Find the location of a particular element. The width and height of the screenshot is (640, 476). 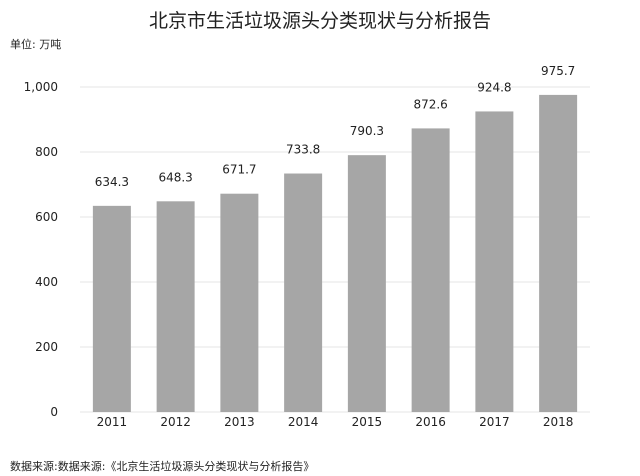

x-tick-label: 2016 is located at coordinates (430, 422).